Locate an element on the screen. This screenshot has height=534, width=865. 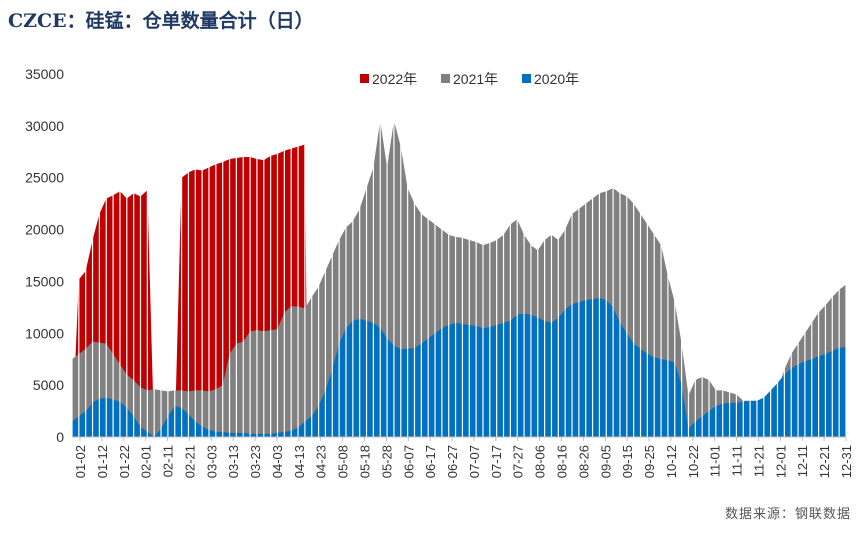
x-tick-label: 09-15 is located at coordinates (627, 461).